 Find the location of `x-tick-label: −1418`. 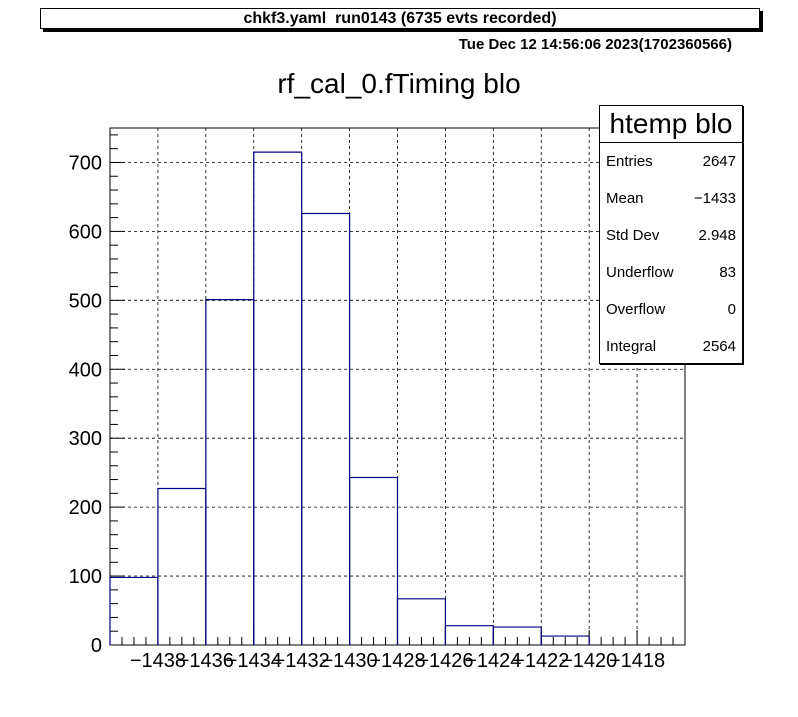

x-tick-label: −1418 is located at coordinates (637, 661).